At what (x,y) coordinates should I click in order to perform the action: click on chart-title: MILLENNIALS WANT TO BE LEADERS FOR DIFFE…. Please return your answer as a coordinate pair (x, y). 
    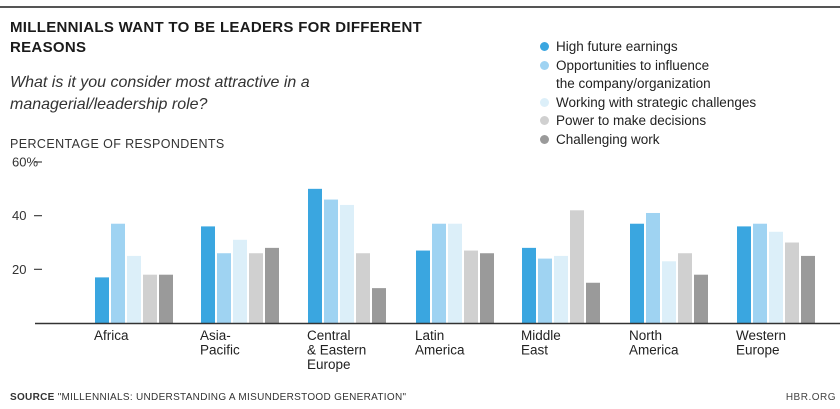
    Looking at the image, I should click on (216, 37).